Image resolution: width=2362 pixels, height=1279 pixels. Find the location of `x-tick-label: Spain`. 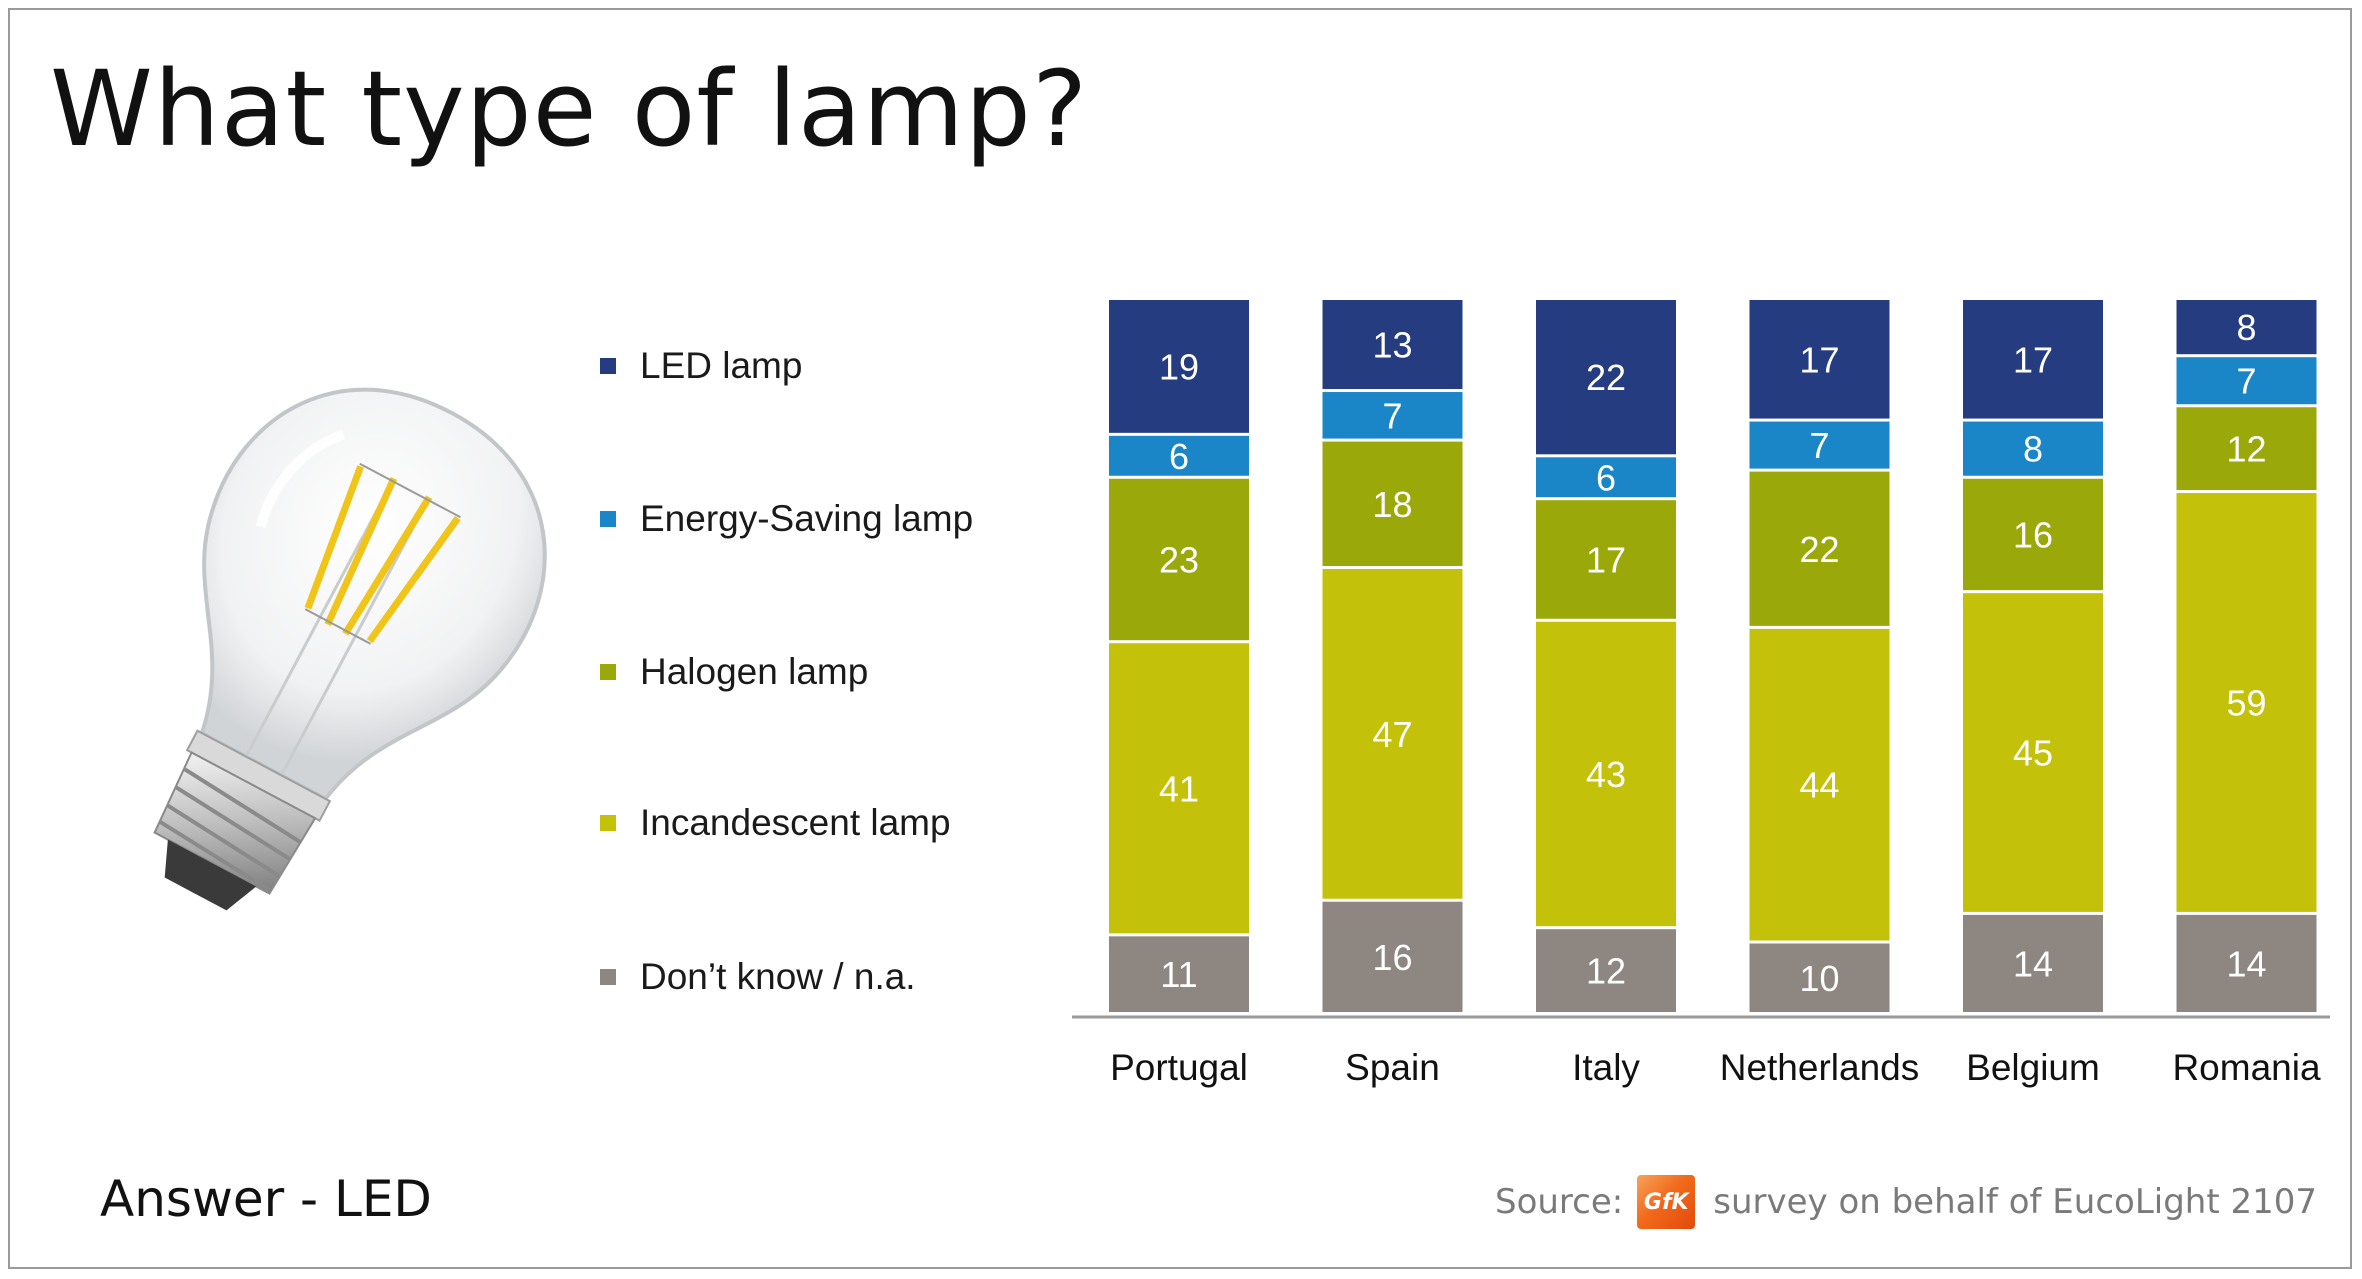

x-tick-label: Spain is located at coordinates (1392, 1067).